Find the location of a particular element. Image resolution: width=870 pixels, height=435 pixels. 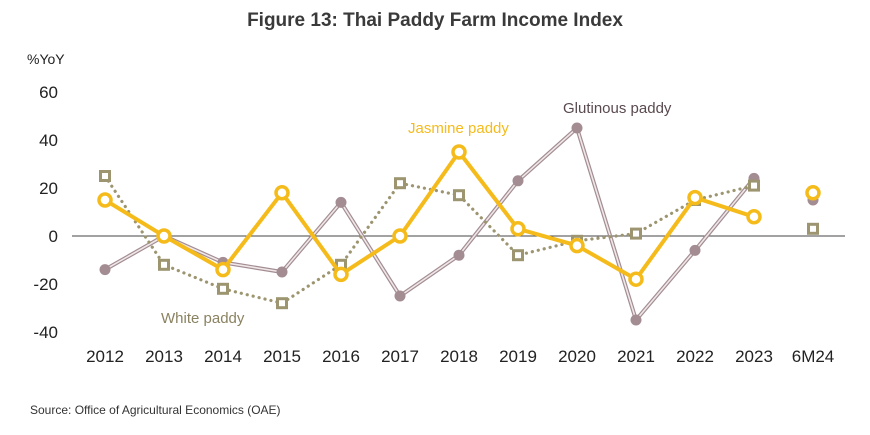

y-tick-label: -40 is located at coordinates (45, 332).